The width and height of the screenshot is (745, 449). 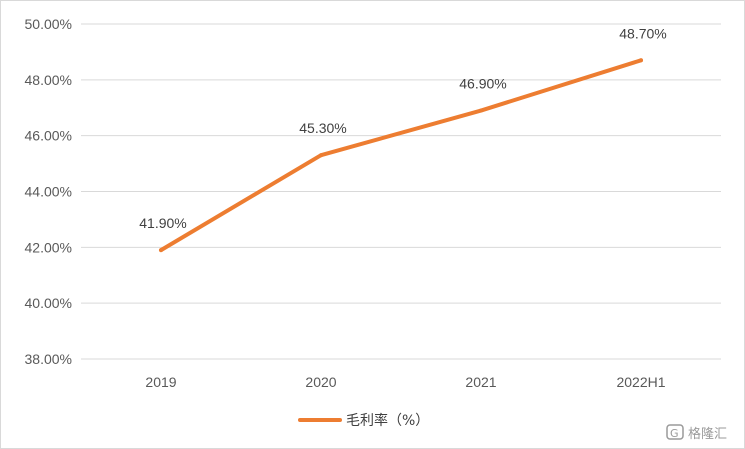 What do you see at coordinates (48, 303) in the screenshot?
I see `y-tick-label: 40.00%` at bounding box center [48, 303].